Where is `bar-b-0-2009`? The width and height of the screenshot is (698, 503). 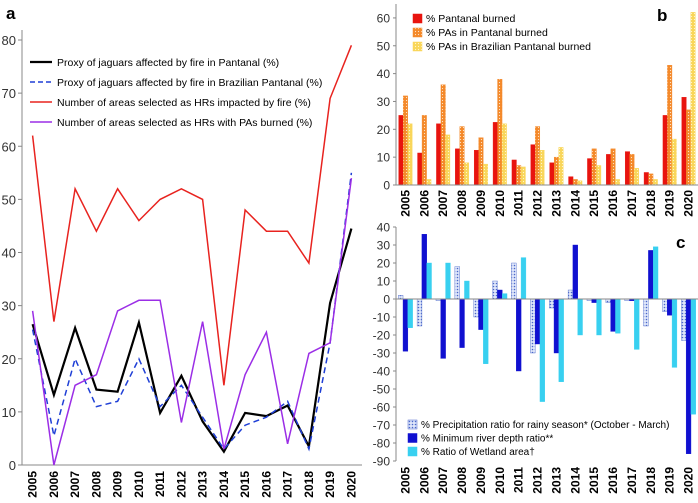 bar-b-0-2009 is located at coordinates (476, 167).